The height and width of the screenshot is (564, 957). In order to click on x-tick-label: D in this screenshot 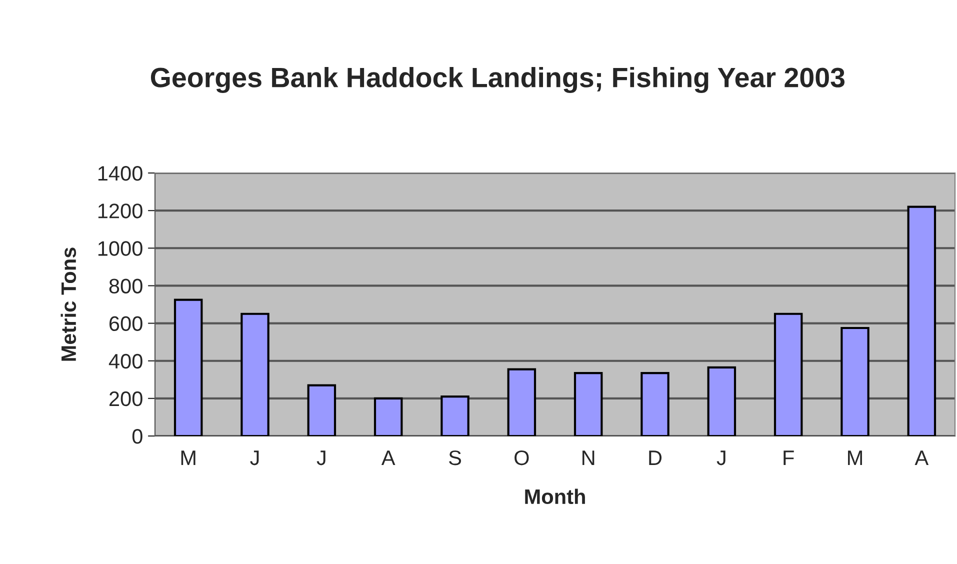, I will do `click(655, 457)`.